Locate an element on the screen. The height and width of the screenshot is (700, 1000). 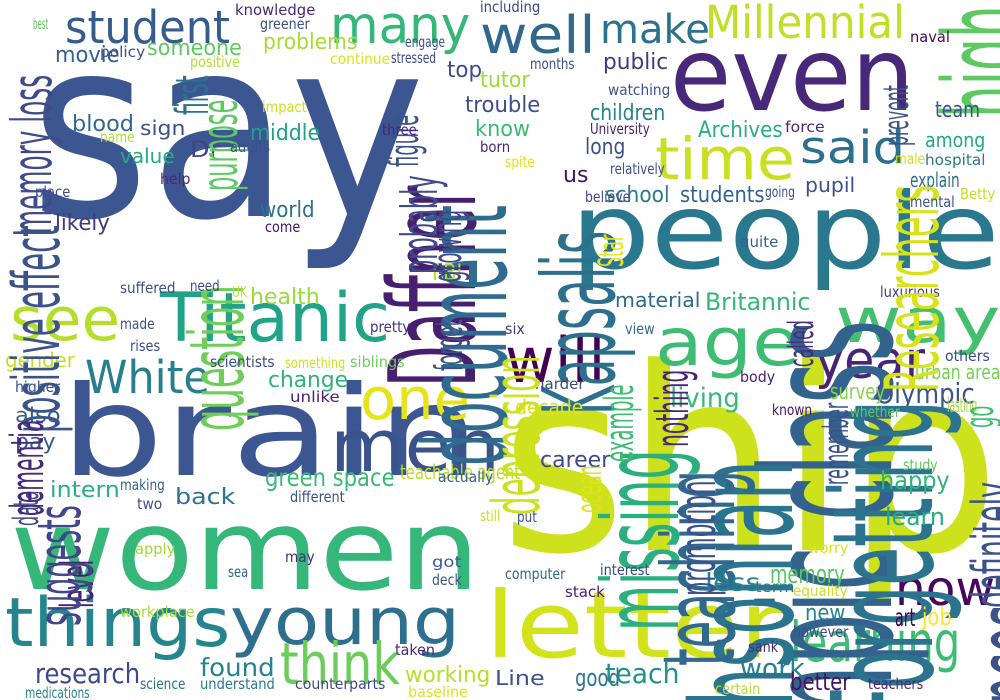
word-white: White is located at coordinates (147, 377).